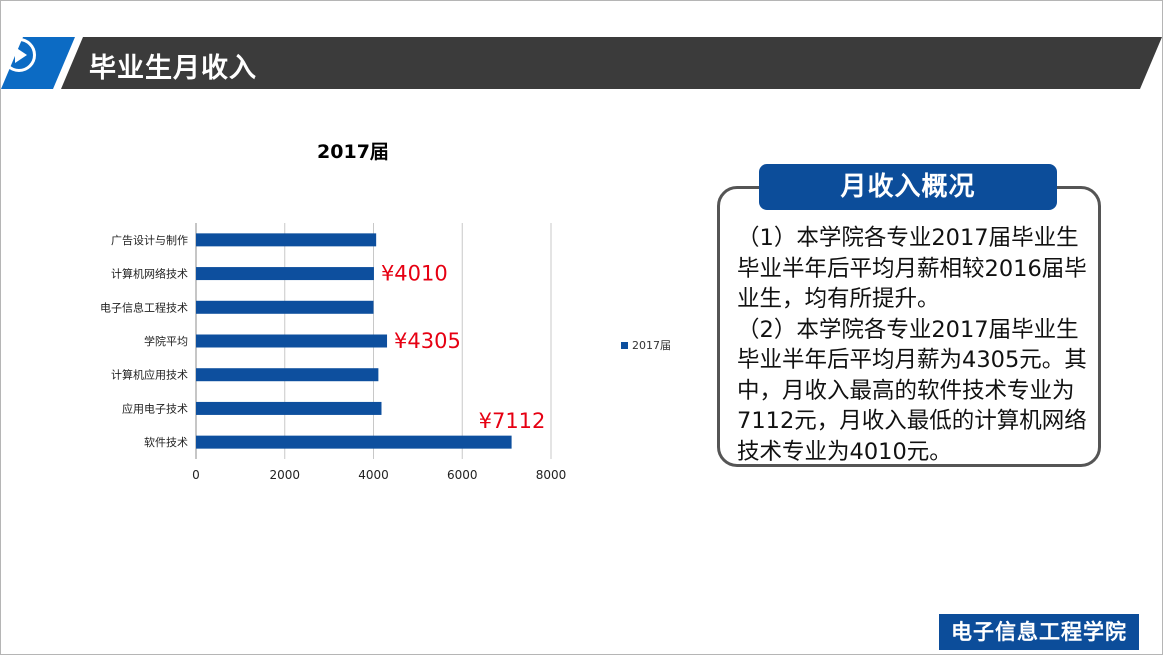  What do you see at coordinates (149, 240) in the screenshot?
I see `category-label: 广告设计与制作` at bounding box center [149, 240].